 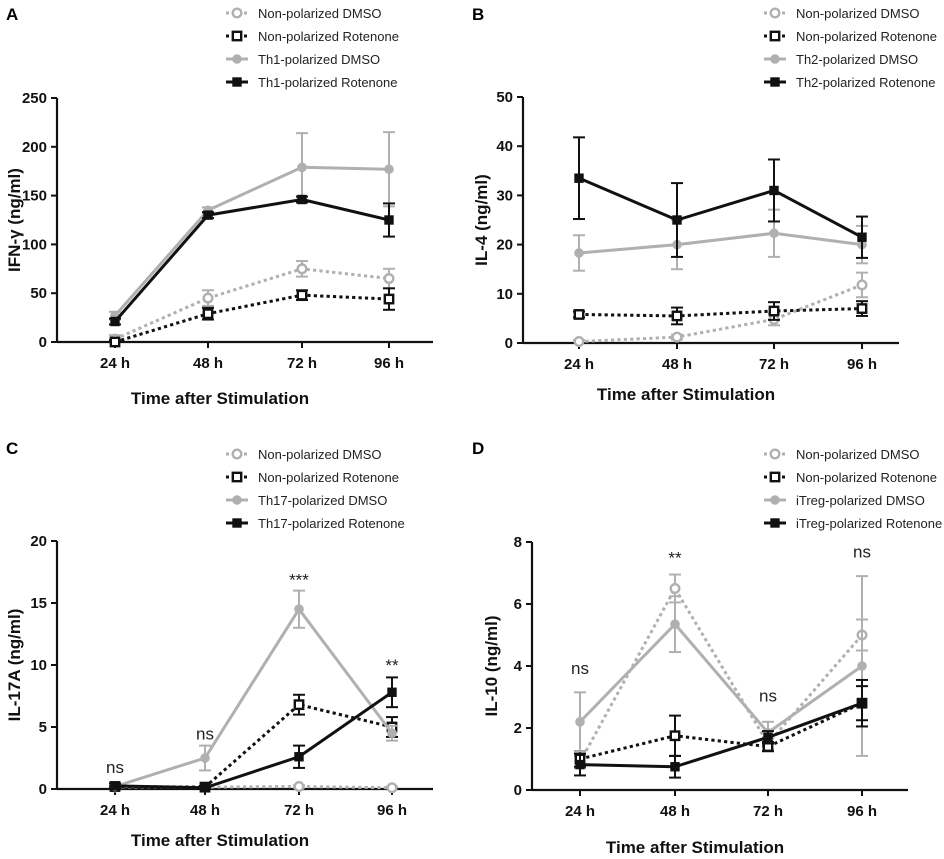 I want to click on y-tick-label: 0, so click(x=509, y=343).